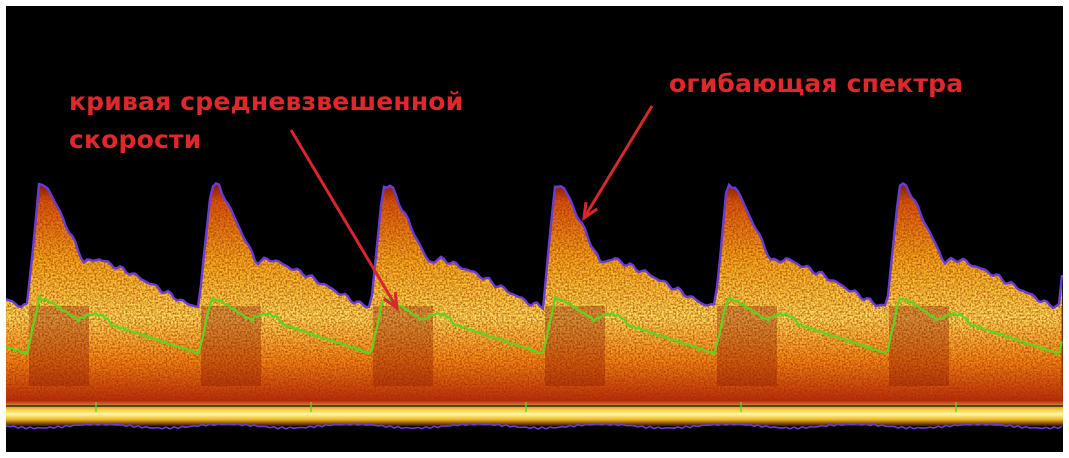 The height and width of the screenshot is (458, 1069). What do you see at coordinates (135, 139) in the screenshot?
I see `mean-velocity-label-line2: скорости` at bounding box center [135, 139].